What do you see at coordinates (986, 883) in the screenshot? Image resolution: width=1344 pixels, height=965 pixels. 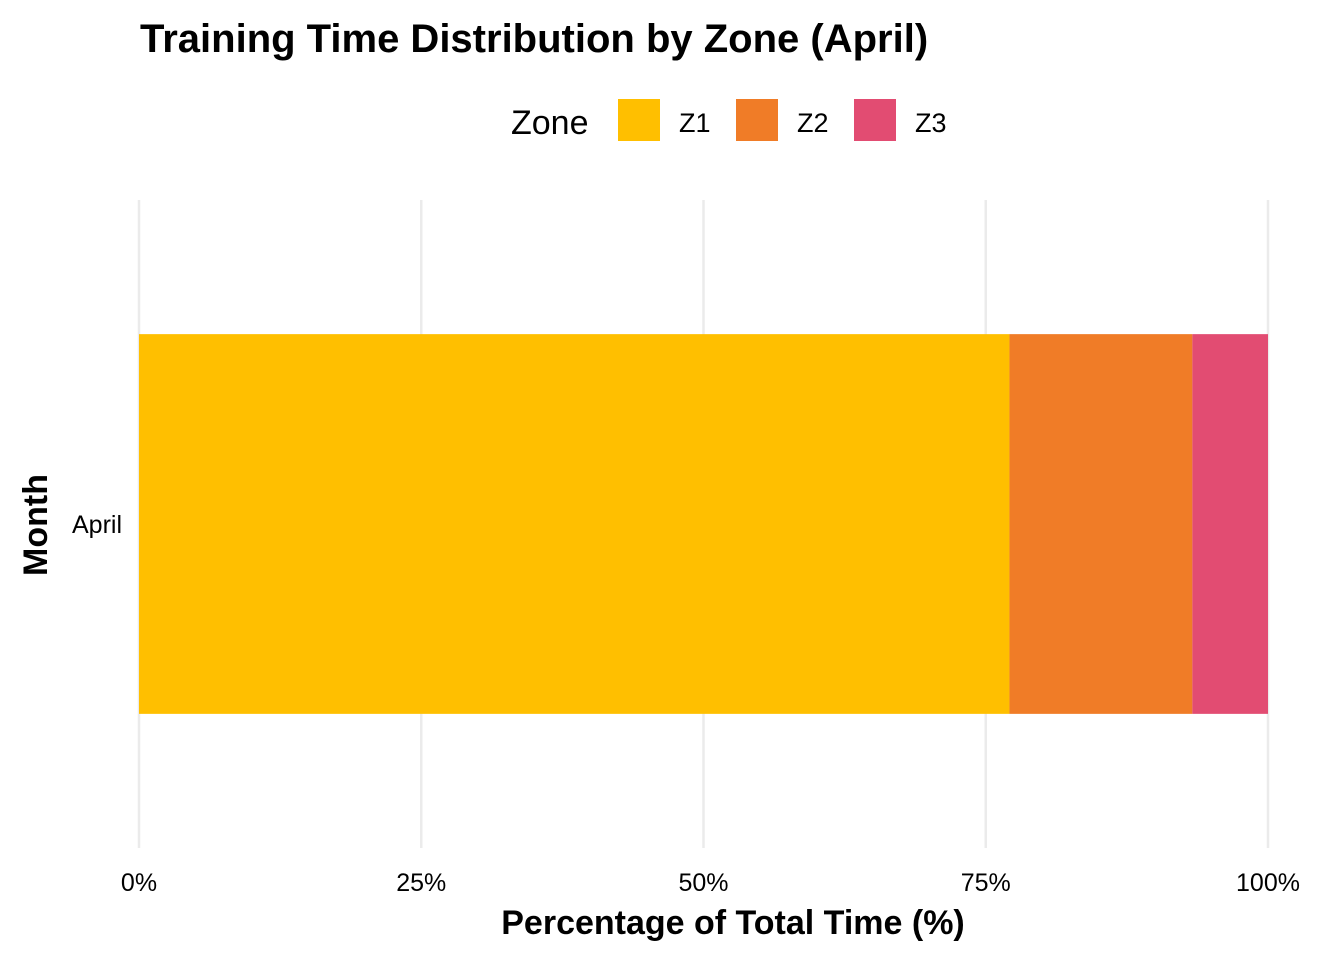 I see `x-tick-label: 75%` at bounding box center [986, 883].